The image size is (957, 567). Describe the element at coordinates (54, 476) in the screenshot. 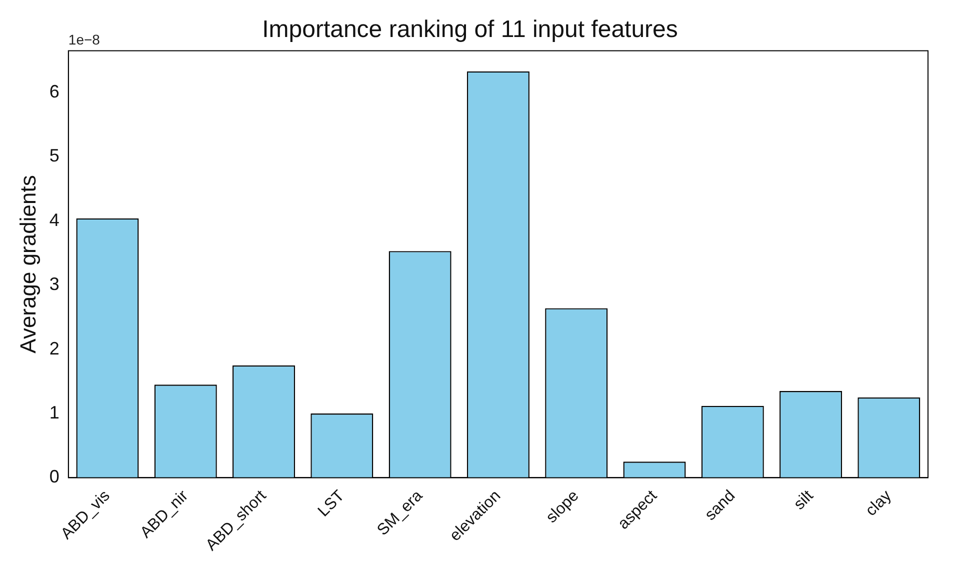

I see `y-tick-label: 0` at that location.